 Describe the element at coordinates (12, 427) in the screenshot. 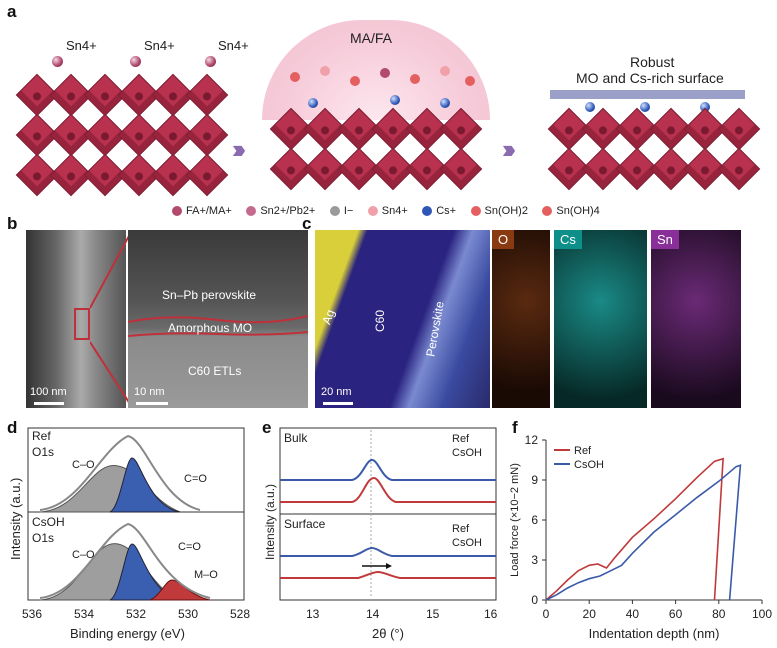

I see `panel-label-d: d` at that location.